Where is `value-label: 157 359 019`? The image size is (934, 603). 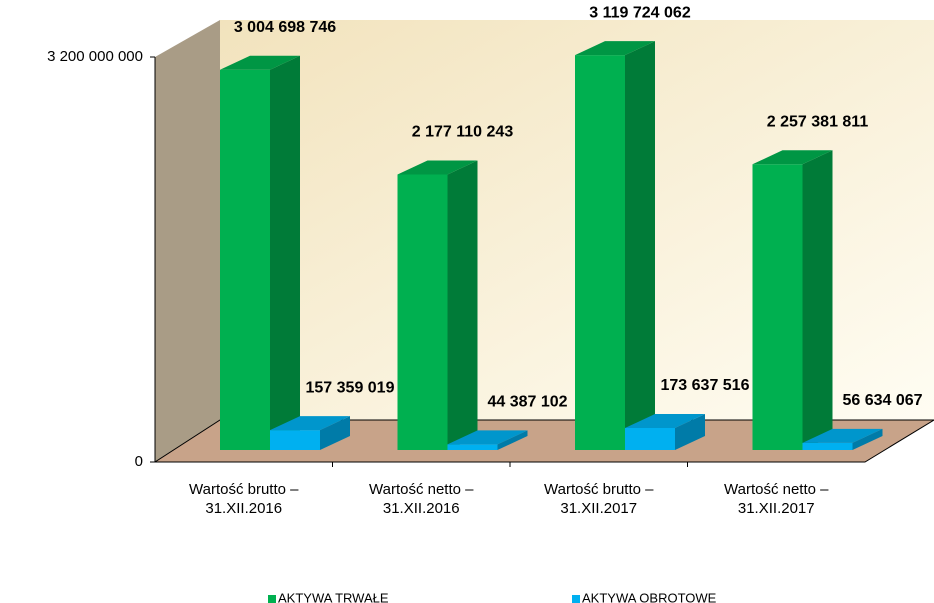
value-label: 157 359 019 is located at coordinates (350, 387).